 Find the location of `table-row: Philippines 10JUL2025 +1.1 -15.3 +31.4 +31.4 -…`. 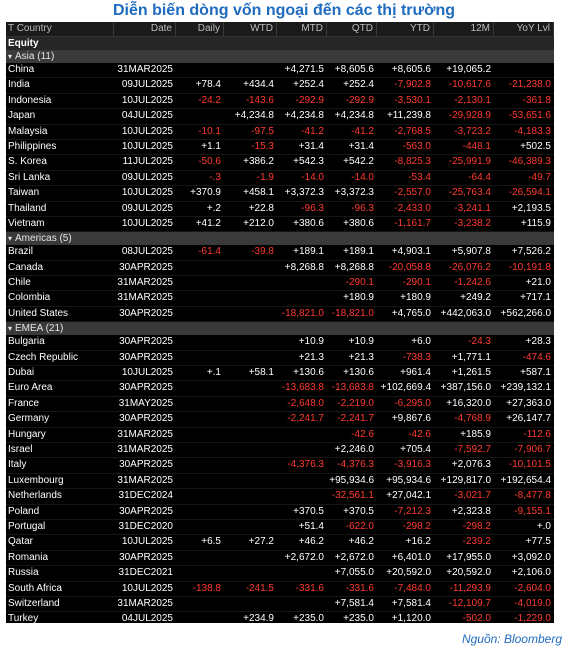

table-row: Philippines 10JUL2025 +1.1 -15.3 +31.4 +31.4 -… is located at coordinates (280, 148).